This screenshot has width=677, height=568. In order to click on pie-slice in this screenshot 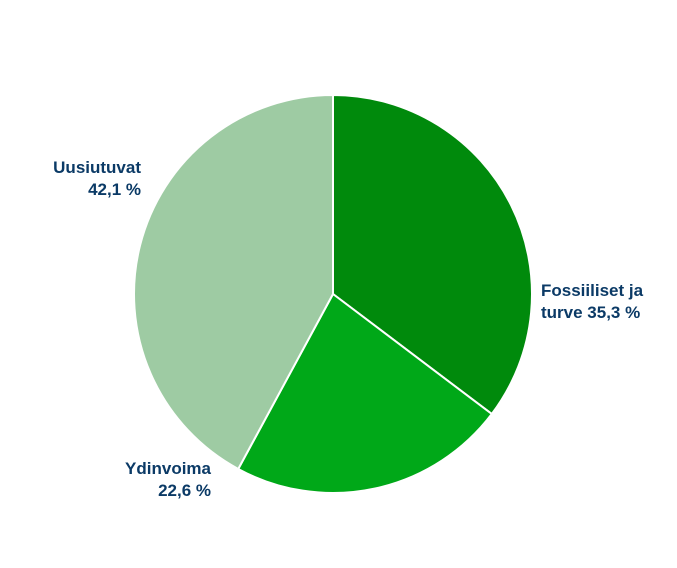, I will do `click(365, 393)`.